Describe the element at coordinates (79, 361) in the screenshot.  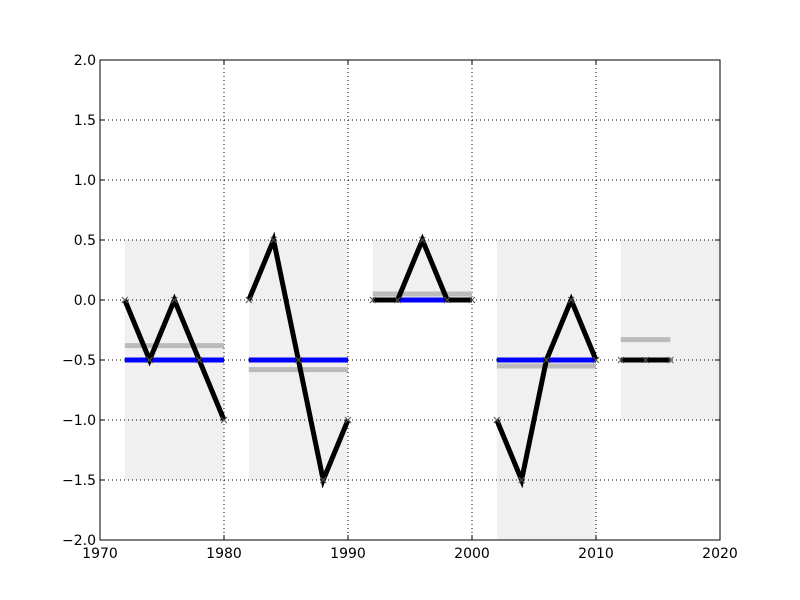
I see `y-tick-label: −0.5` at that location.